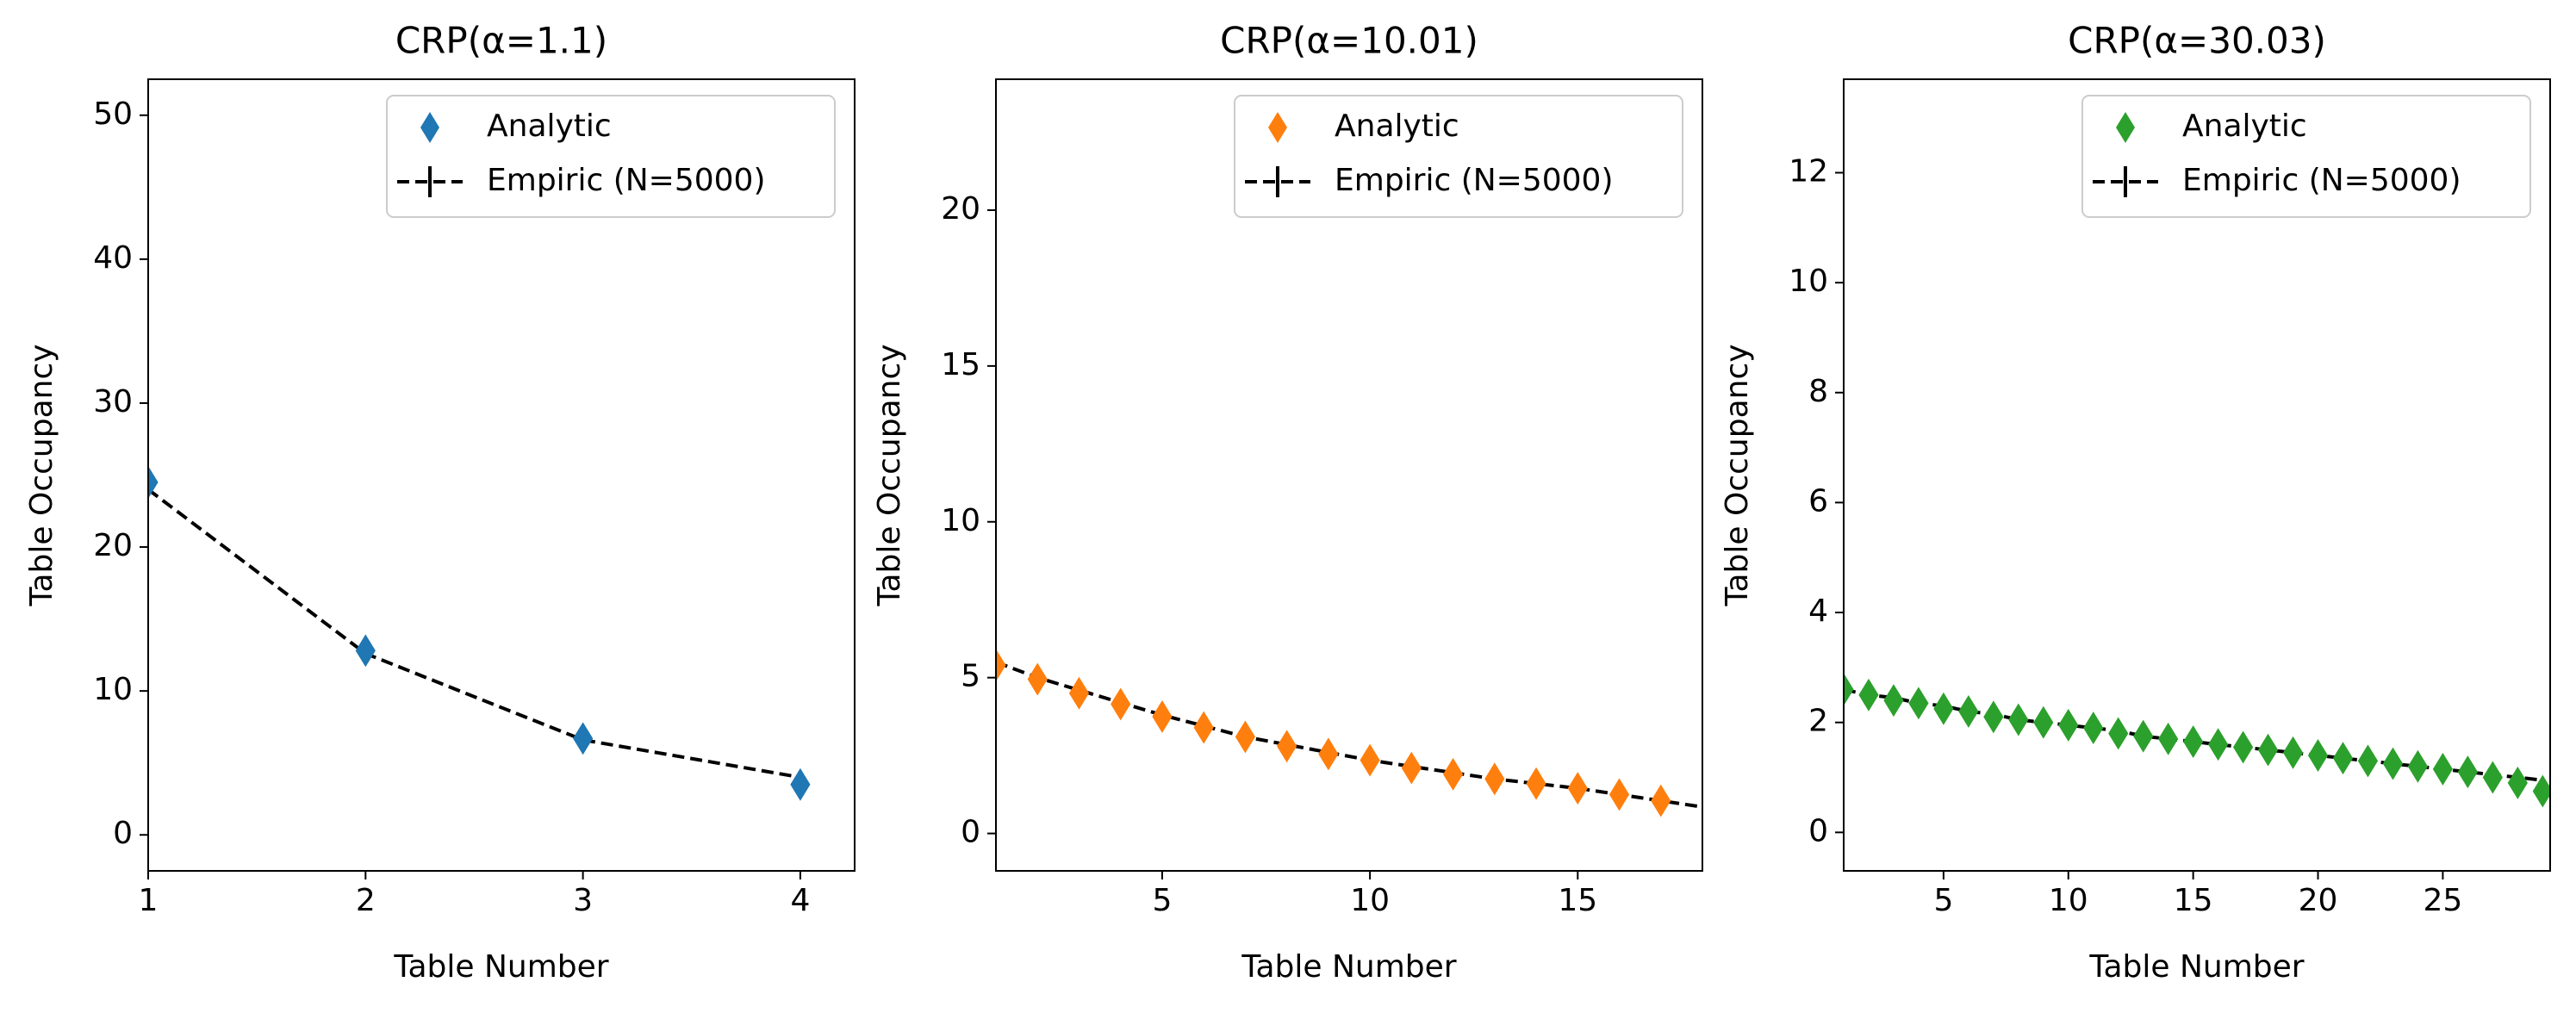 This screenshot has width=2576, height=1013. What do you see at coordinates (113, 401) in the screenshot?
I see `y-tick-label: 30` at bounding box center [113, 401].